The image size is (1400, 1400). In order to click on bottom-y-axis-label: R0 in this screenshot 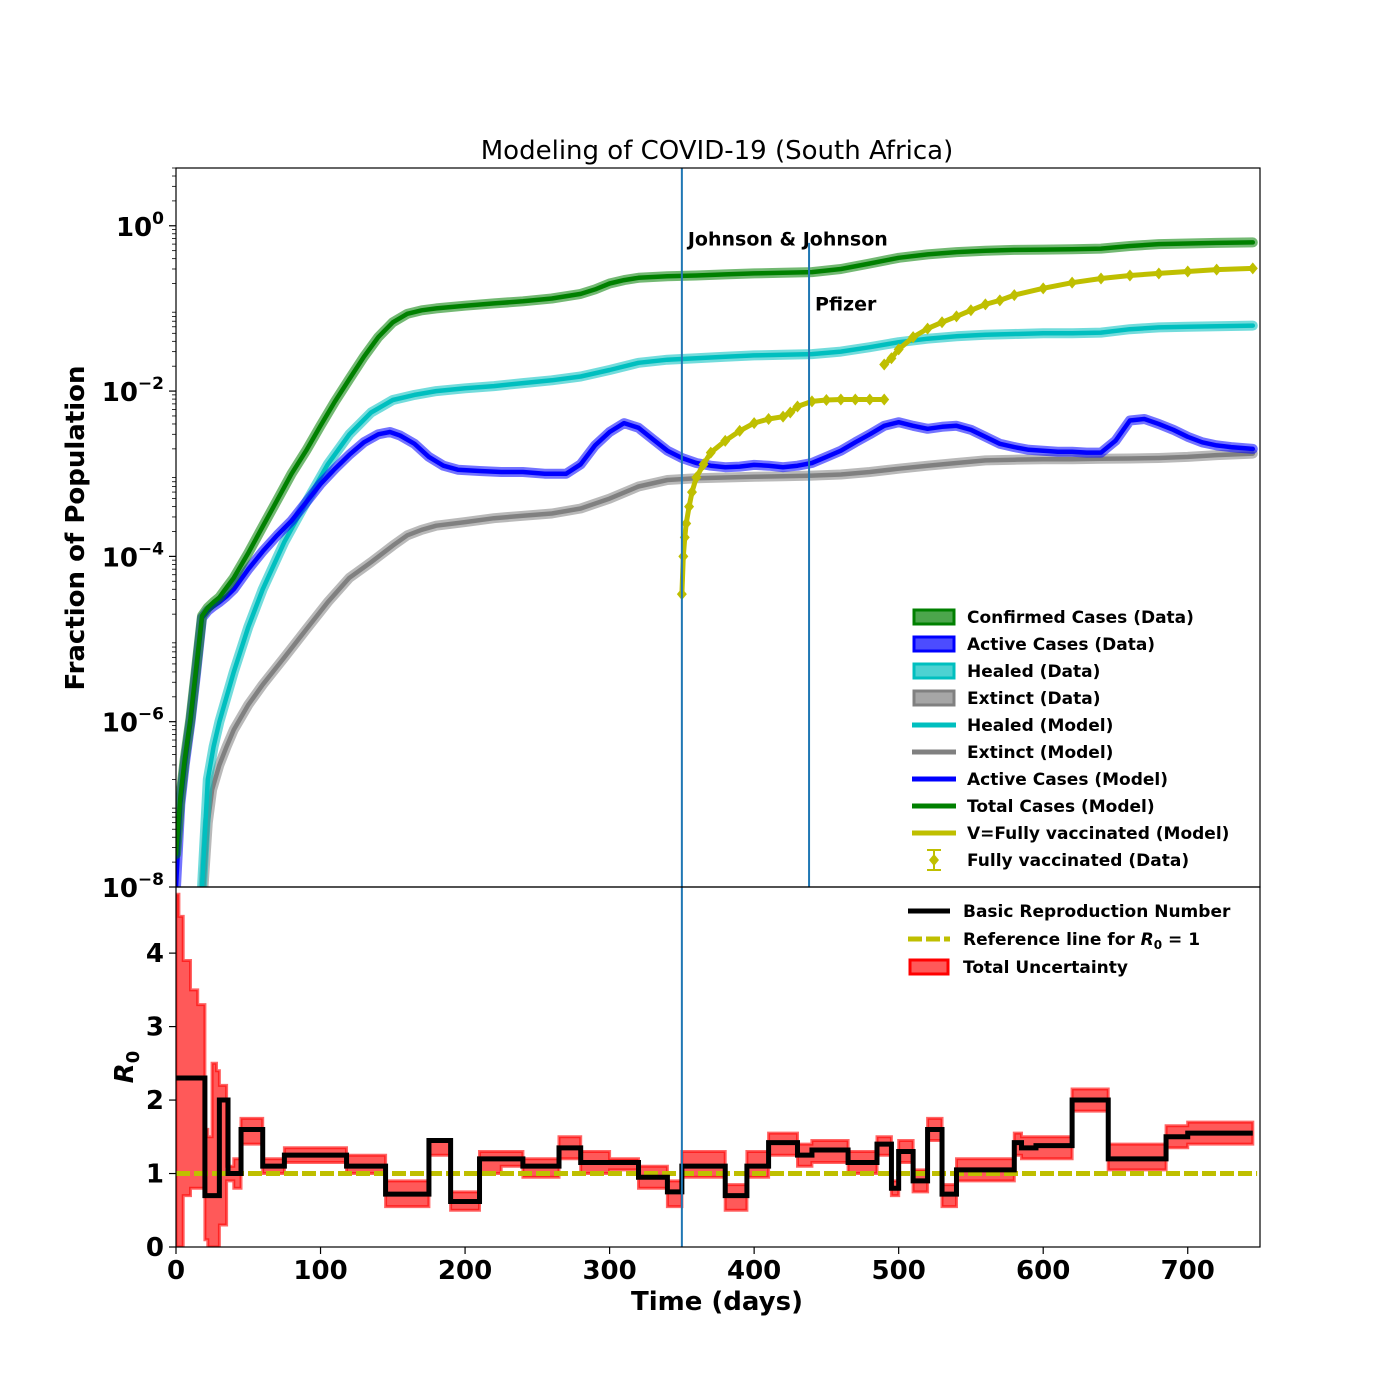, I will do `click(127, 1067)`.